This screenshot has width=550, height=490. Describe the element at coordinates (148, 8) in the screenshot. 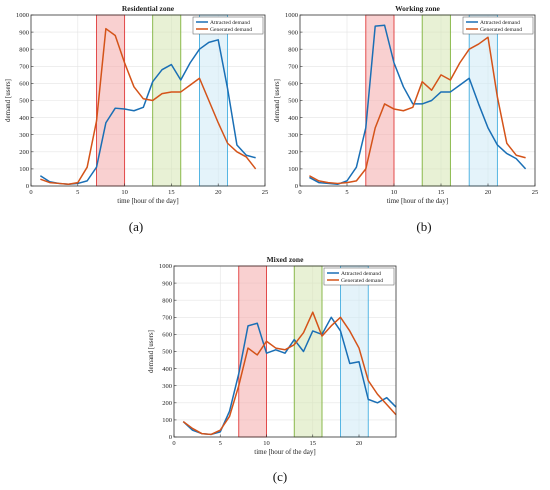

I see `chart-title: Residential zone` at that location.